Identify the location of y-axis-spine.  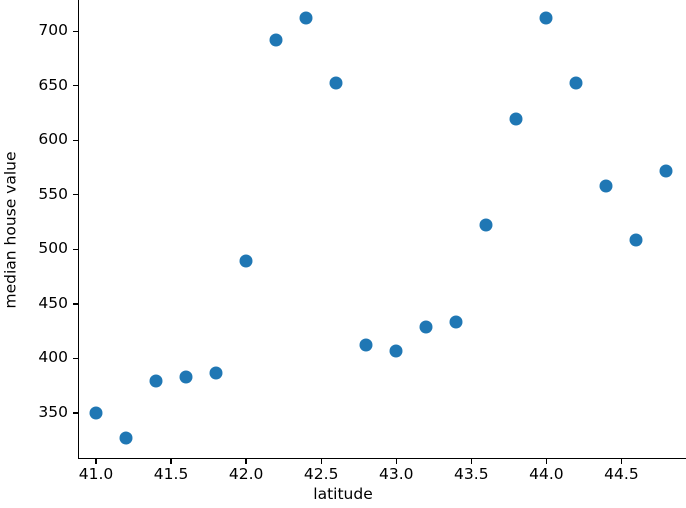
(79, 229).